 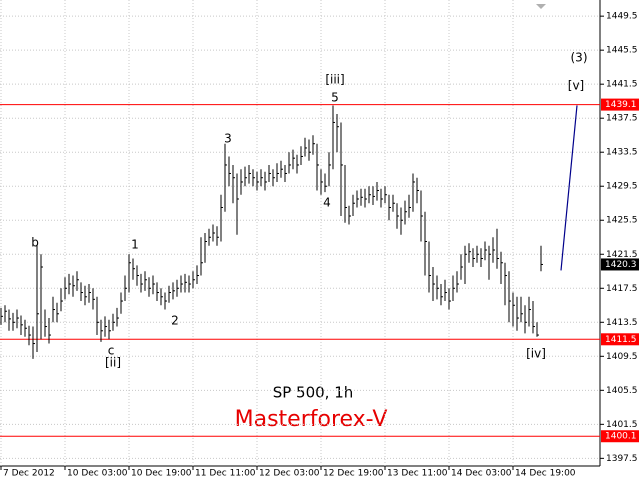 I want to click on y-tick-label: 1413.5, so click(x=622, y=323).